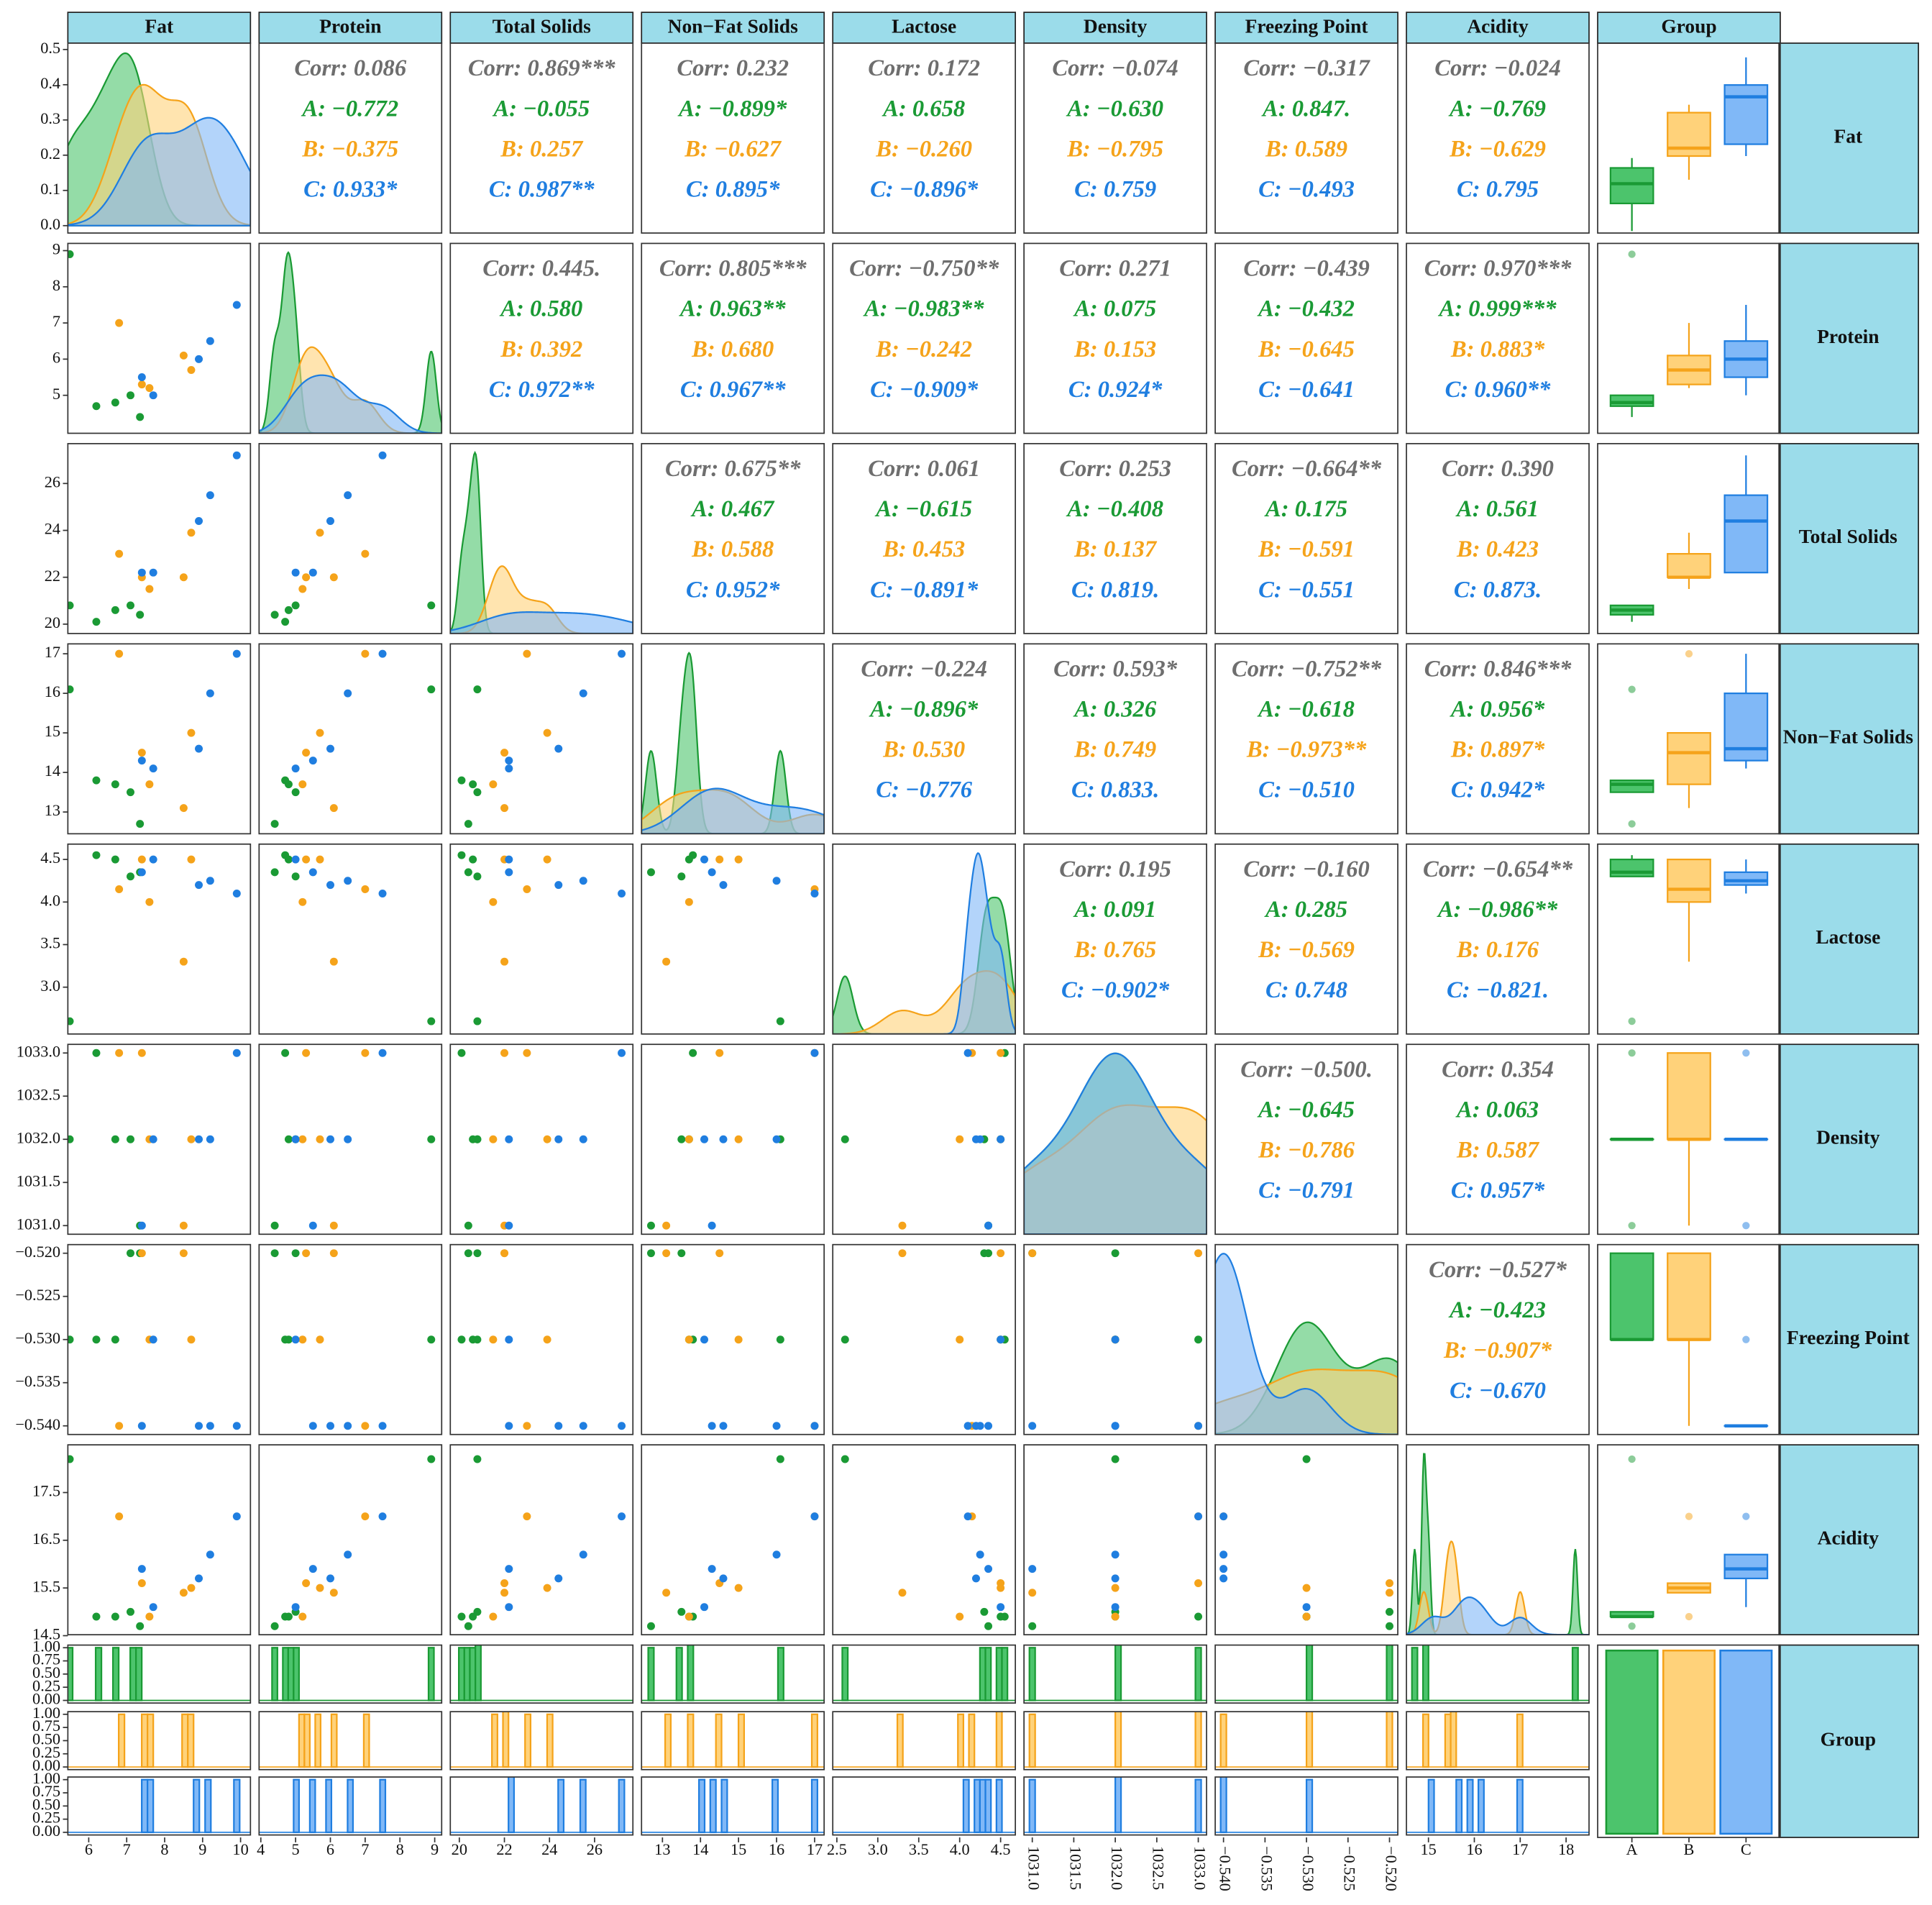 Image resolution: width=1932 pixels, height=1905 pixels. I want to click on bar-panel, so click(1689, 1742).